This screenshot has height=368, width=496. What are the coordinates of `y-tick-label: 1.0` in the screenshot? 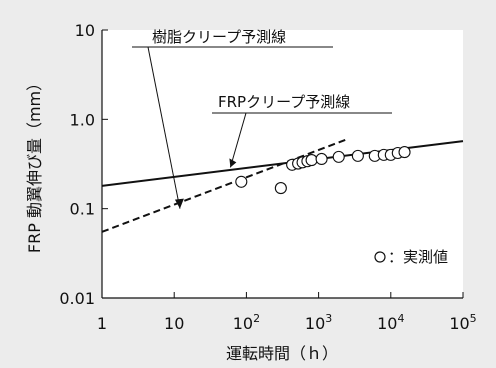 It's located at (82, 119).